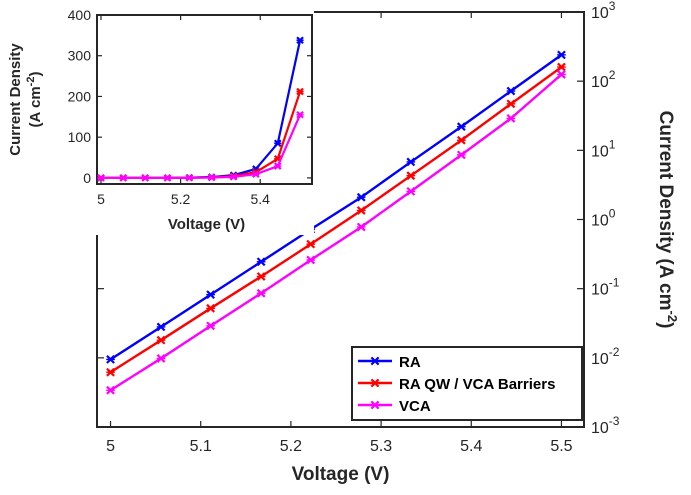 The height and width of the screenshot is (495, 691). I want to click on legend: RA RA QW / VCA Barriers VCA, so click(467, 383).